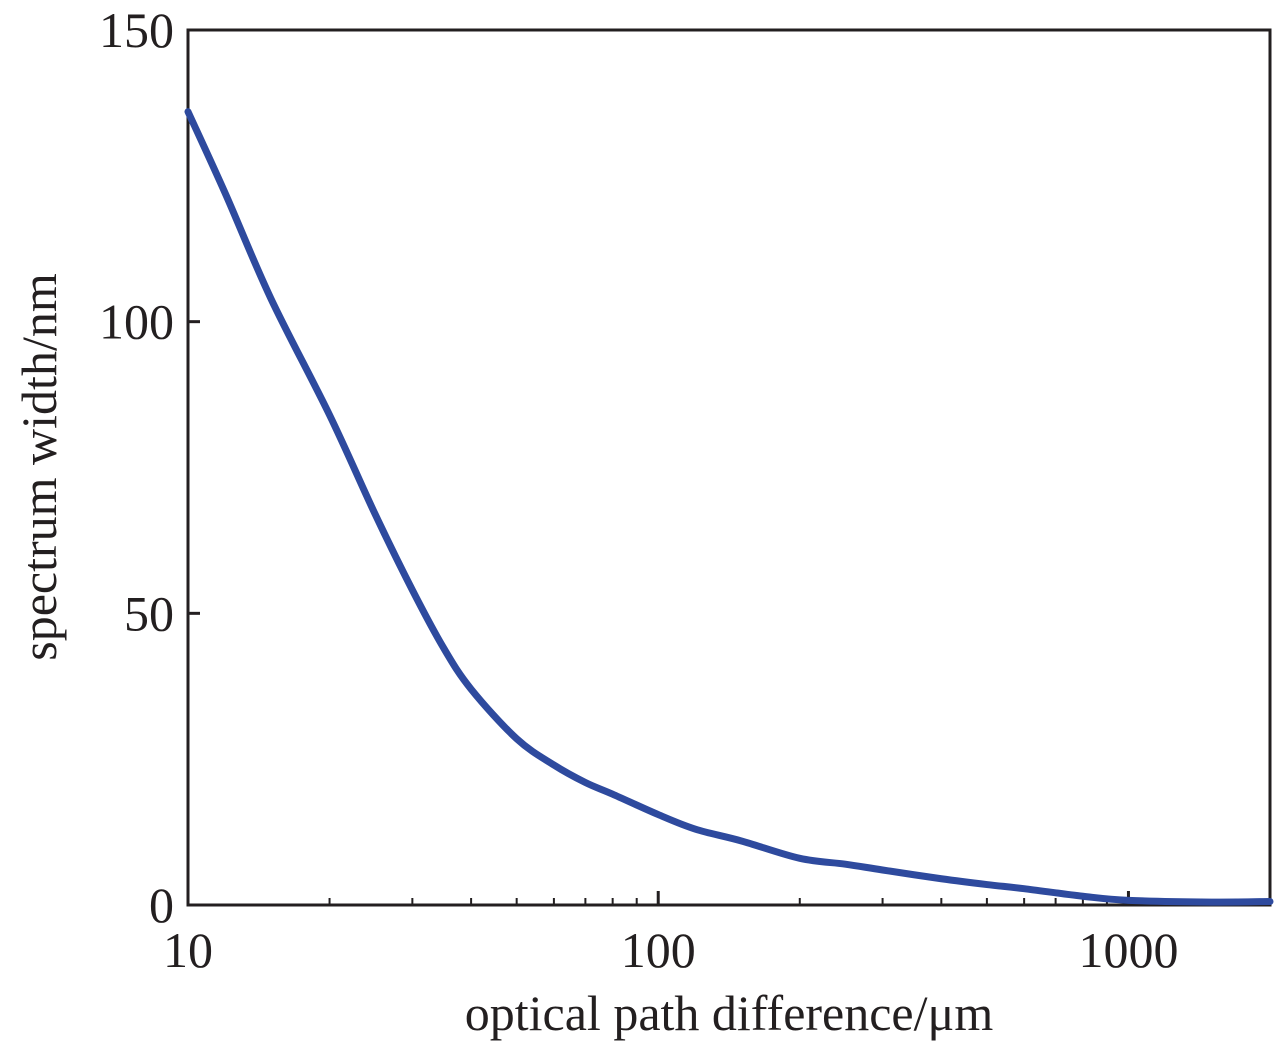 The height and width of the screenshot is (1043, 1280). What do you see at coordinates (658, 950) in the screenshot?
I see `x-tick-label: 100` at bounding box center [658, 950].